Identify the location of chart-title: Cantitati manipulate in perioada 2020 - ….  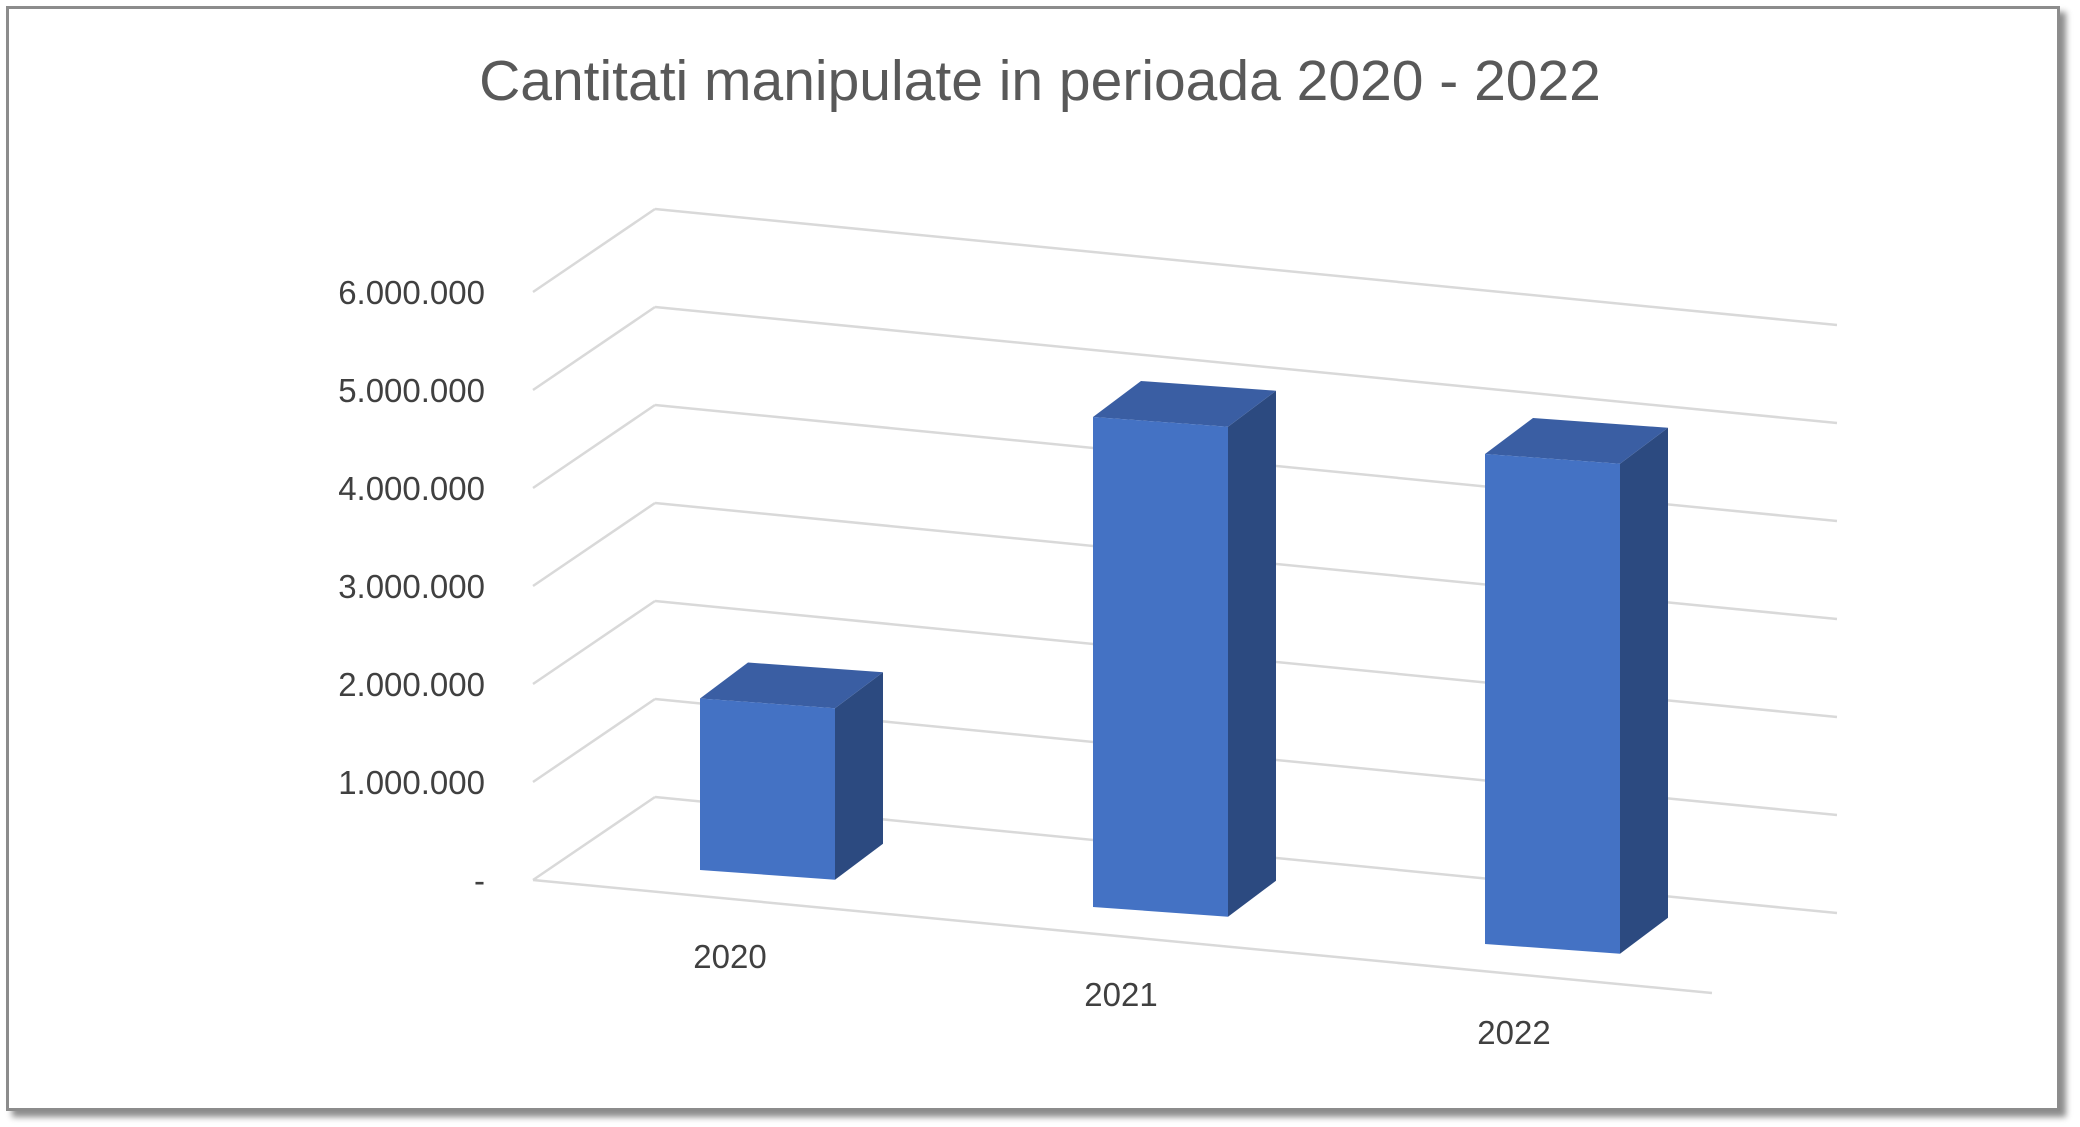
(1040, 81).